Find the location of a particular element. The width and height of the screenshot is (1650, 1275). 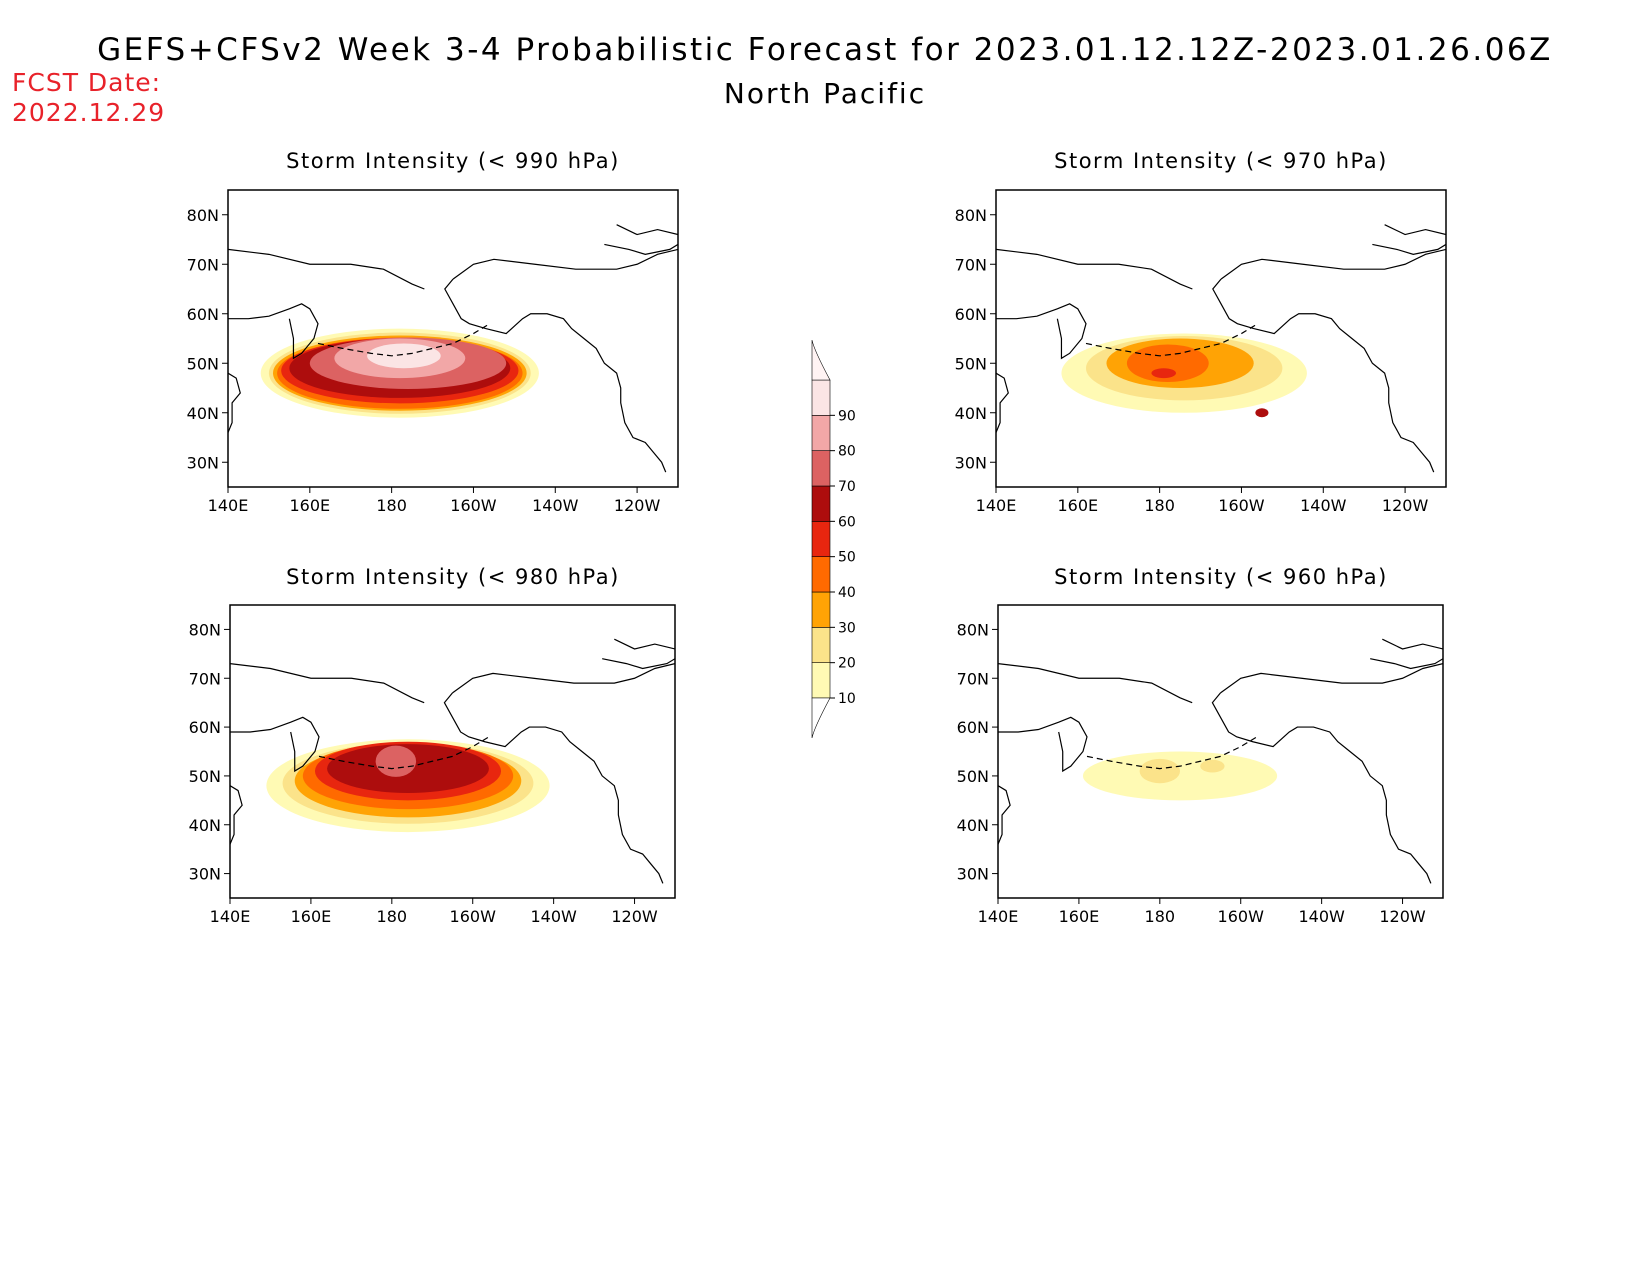

colorbar-label: 80 is located at coordinates (847, 452).